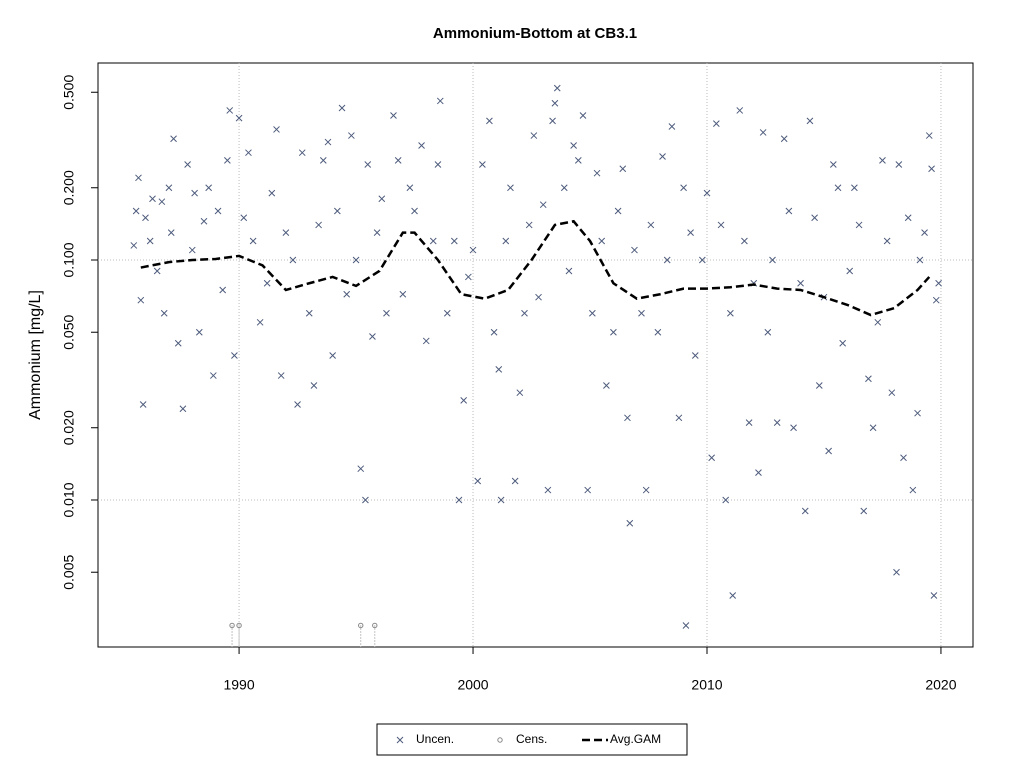 The height and width of the screenshot is (768, 1024). I want to click on legend-label: Cens., so click(531, 739).